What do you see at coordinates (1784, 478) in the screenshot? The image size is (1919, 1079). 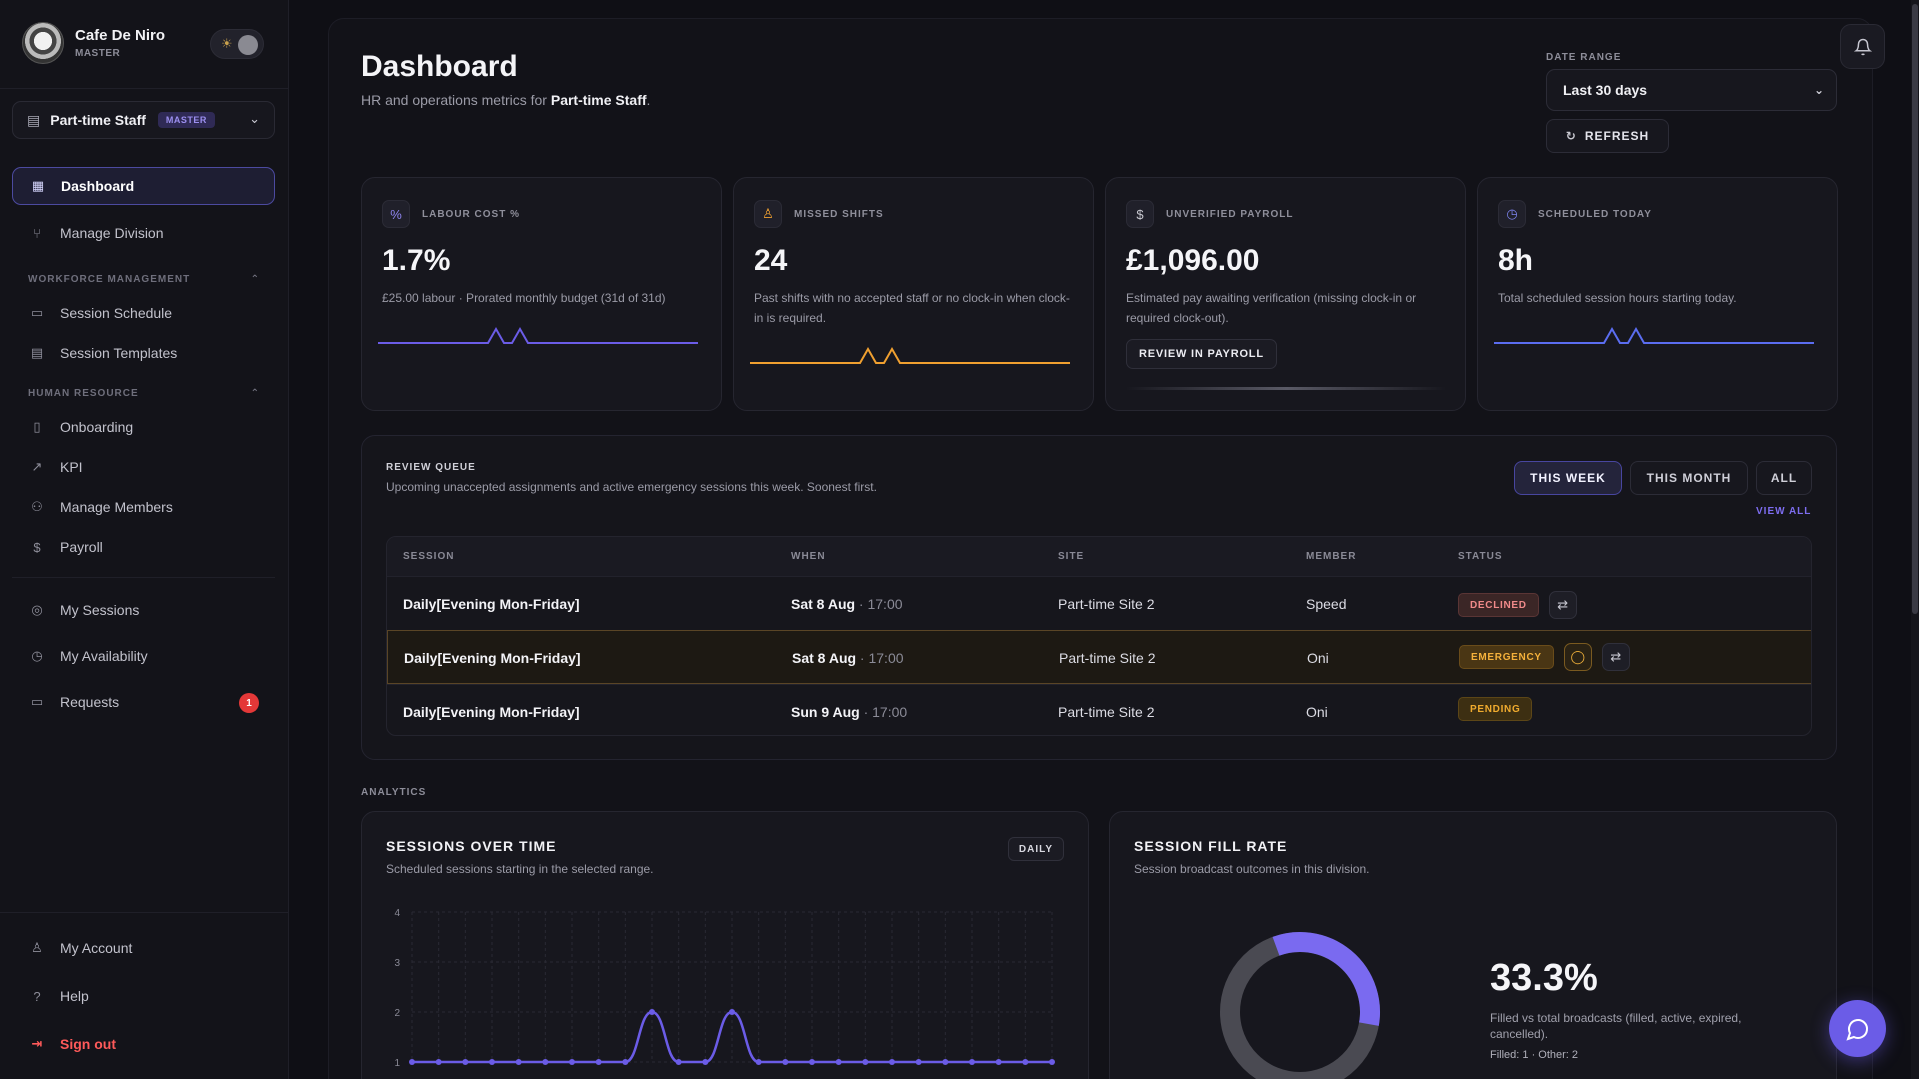 I see `tab-all: ALL` at bounding box center [1784, 478].